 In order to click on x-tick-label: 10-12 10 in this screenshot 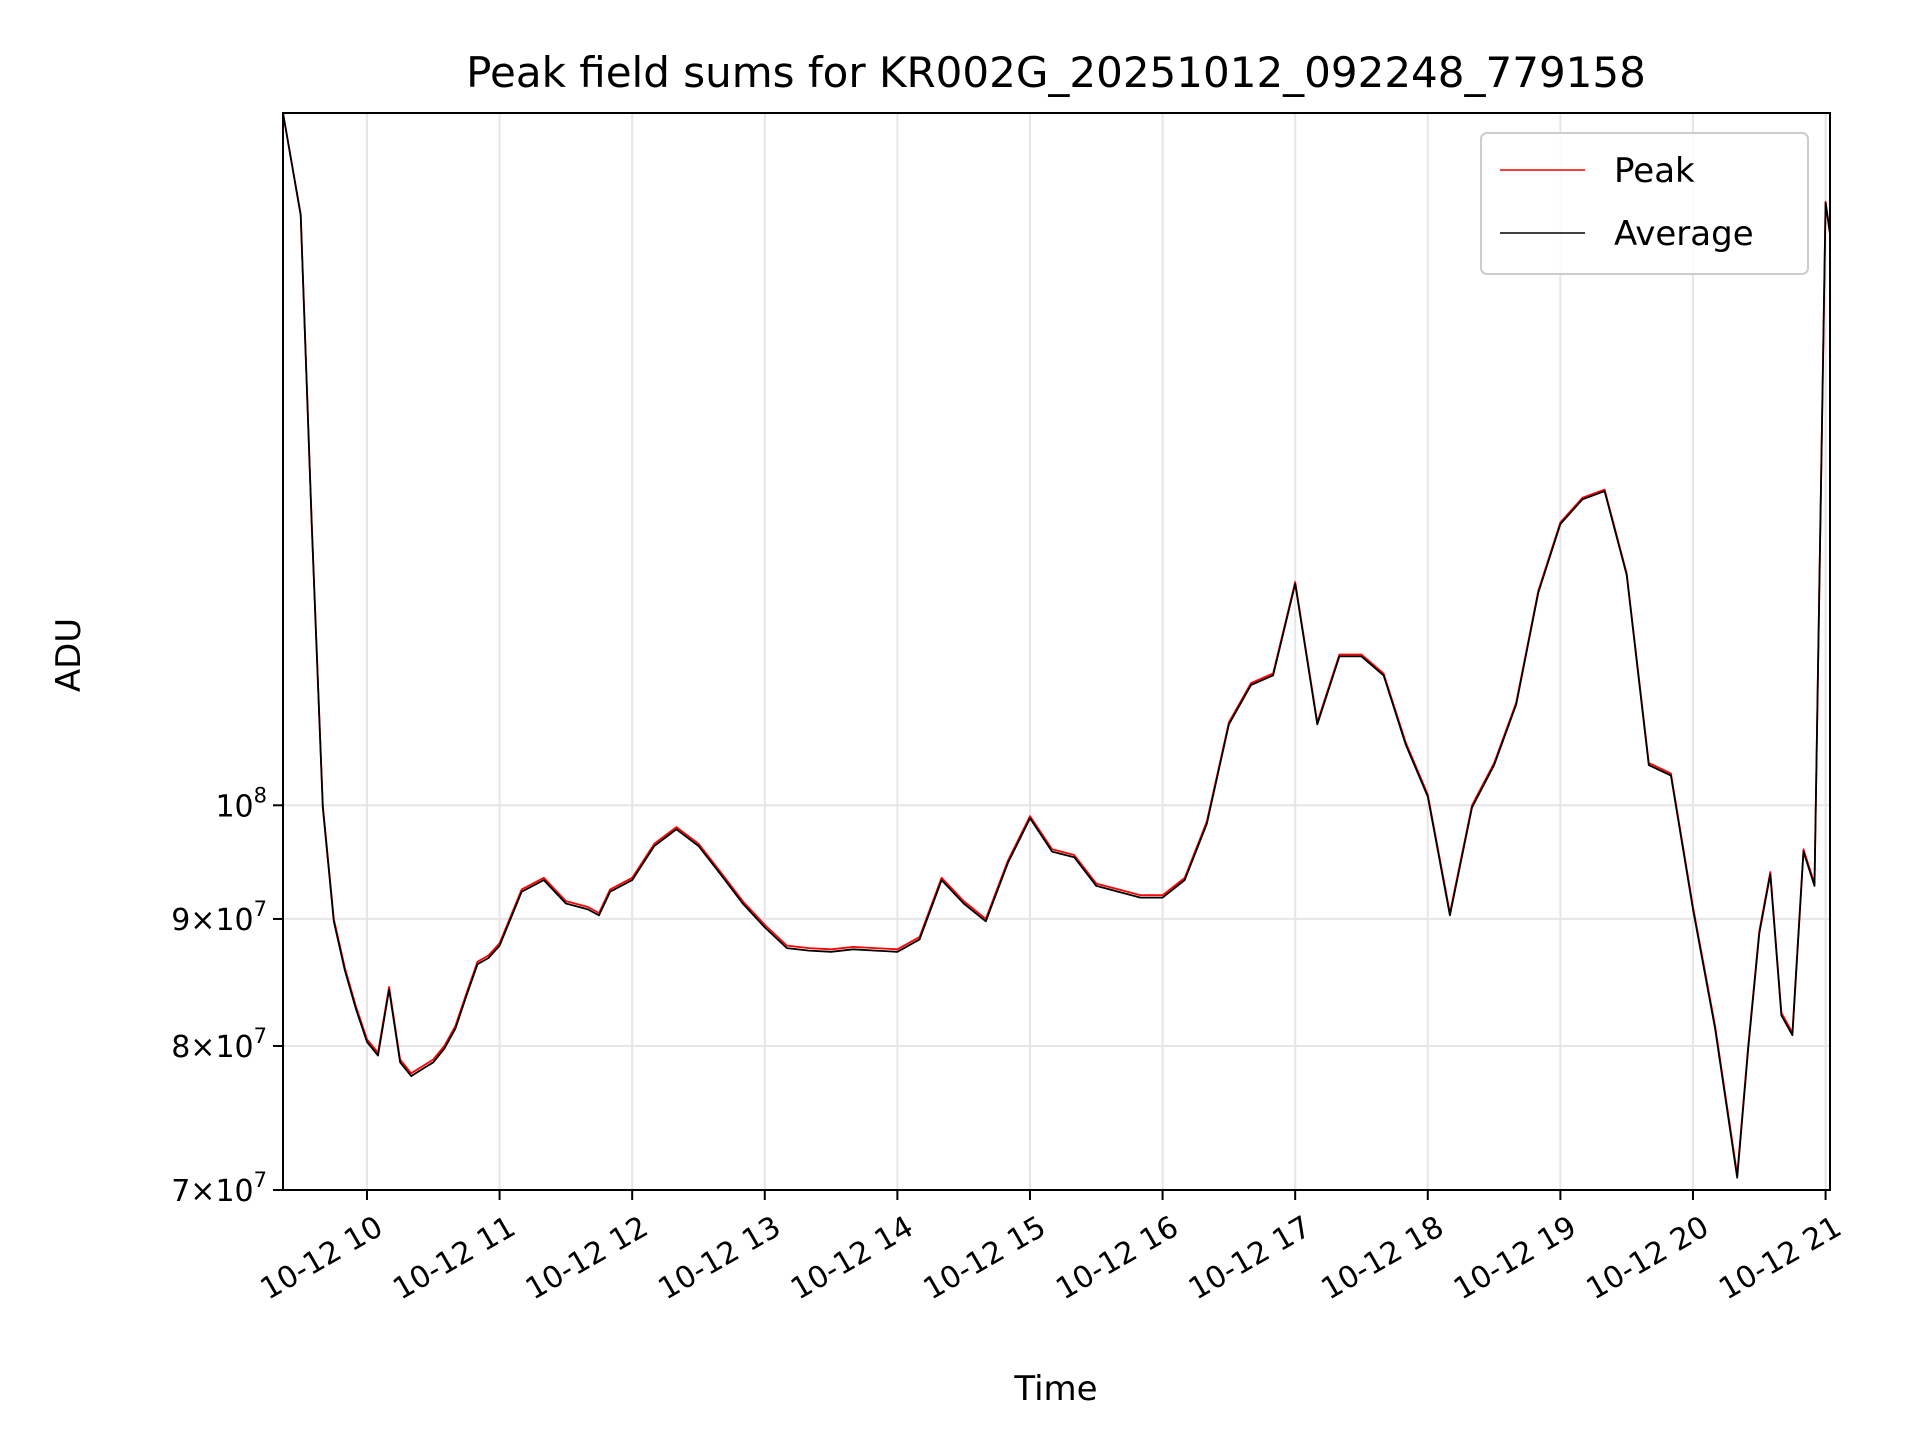, I will do `click(322, 1258)`.